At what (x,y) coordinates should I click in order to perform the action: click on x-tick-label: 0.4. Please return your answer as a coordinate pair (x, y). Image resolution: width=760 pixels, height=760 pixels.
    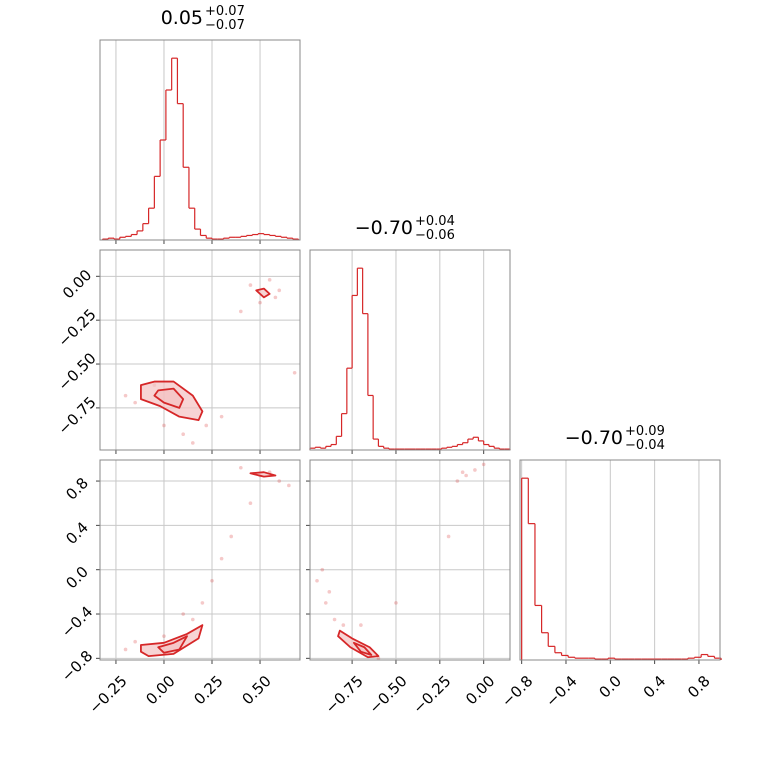
    Looking at the image, I should click on (655, 687).